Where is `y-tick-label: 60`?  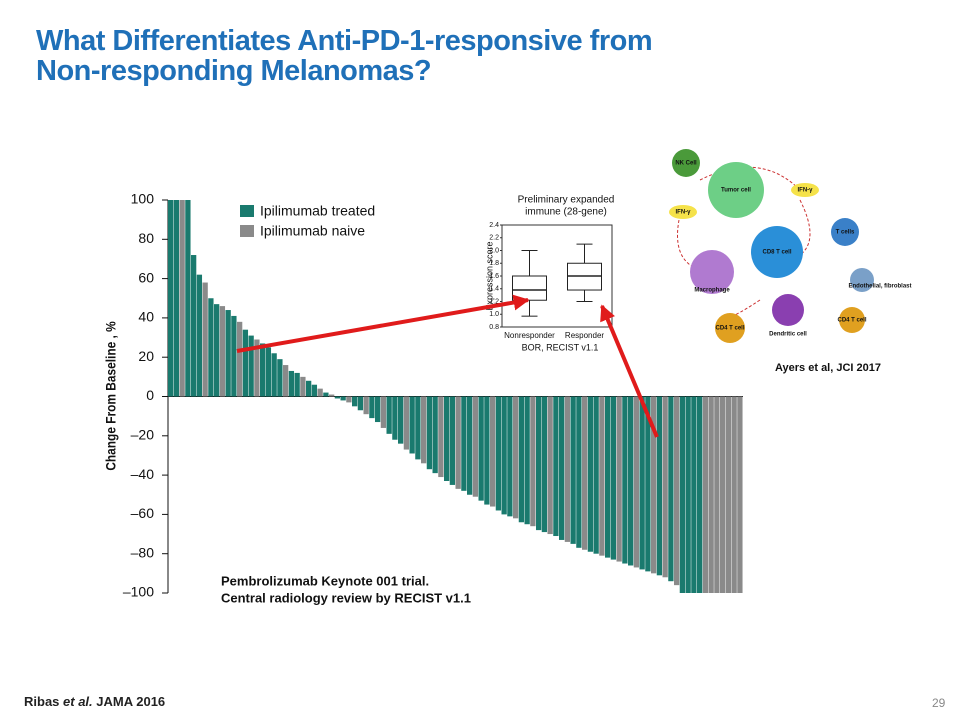 y-tick-label: 60 is located at coordinates (146, 277).